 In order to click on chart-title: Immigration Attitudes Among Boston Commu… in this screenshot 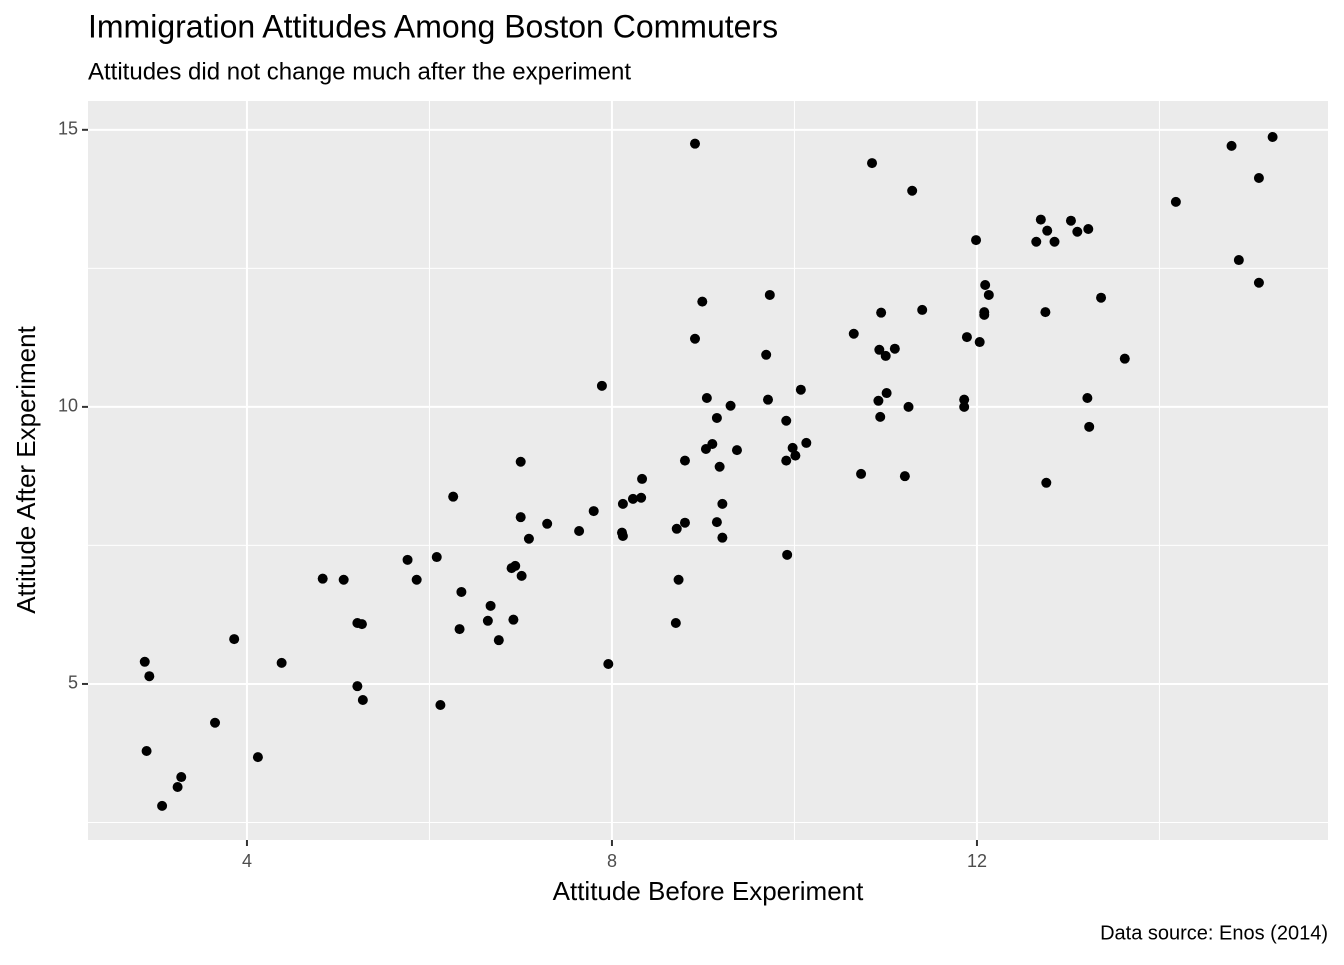, I will do `click(433, 26)`.